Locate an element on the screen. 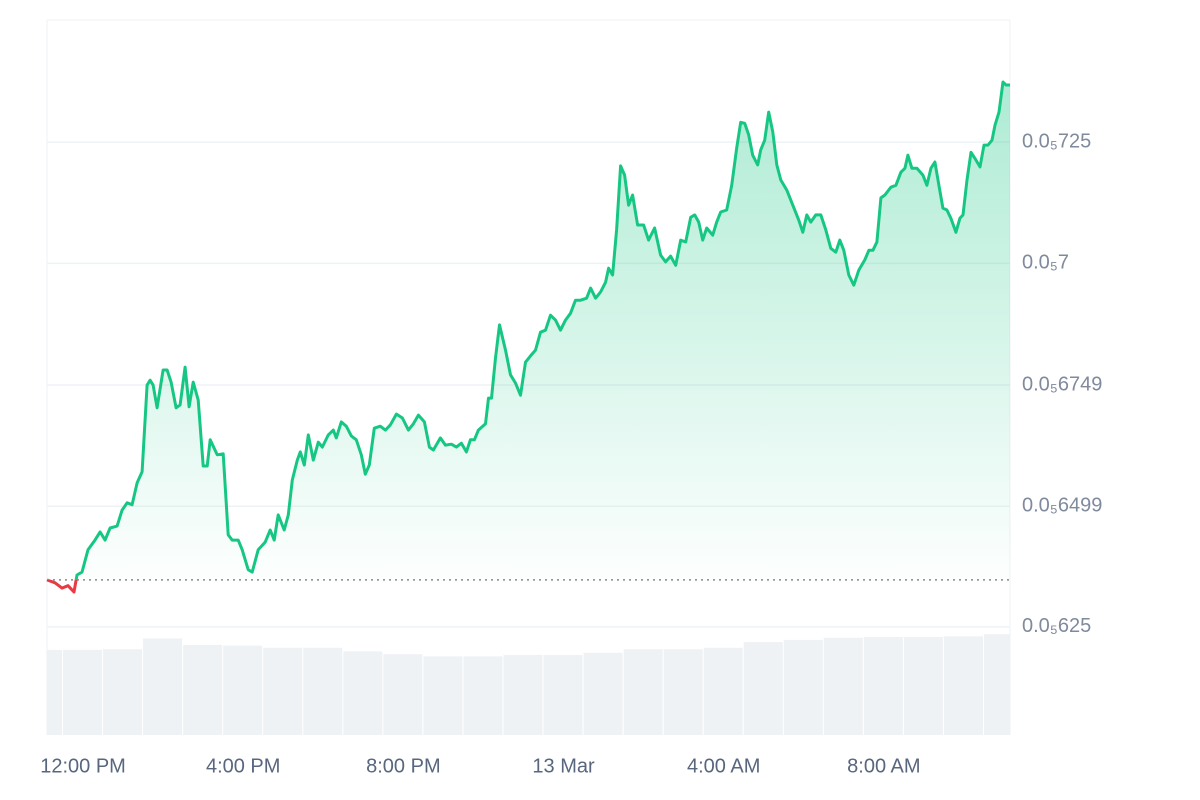 Image resolution: width=1200 pixels, height=800 pixels. y-tick-label: 0.0₅6749 is located at coordinates (1062, 384).